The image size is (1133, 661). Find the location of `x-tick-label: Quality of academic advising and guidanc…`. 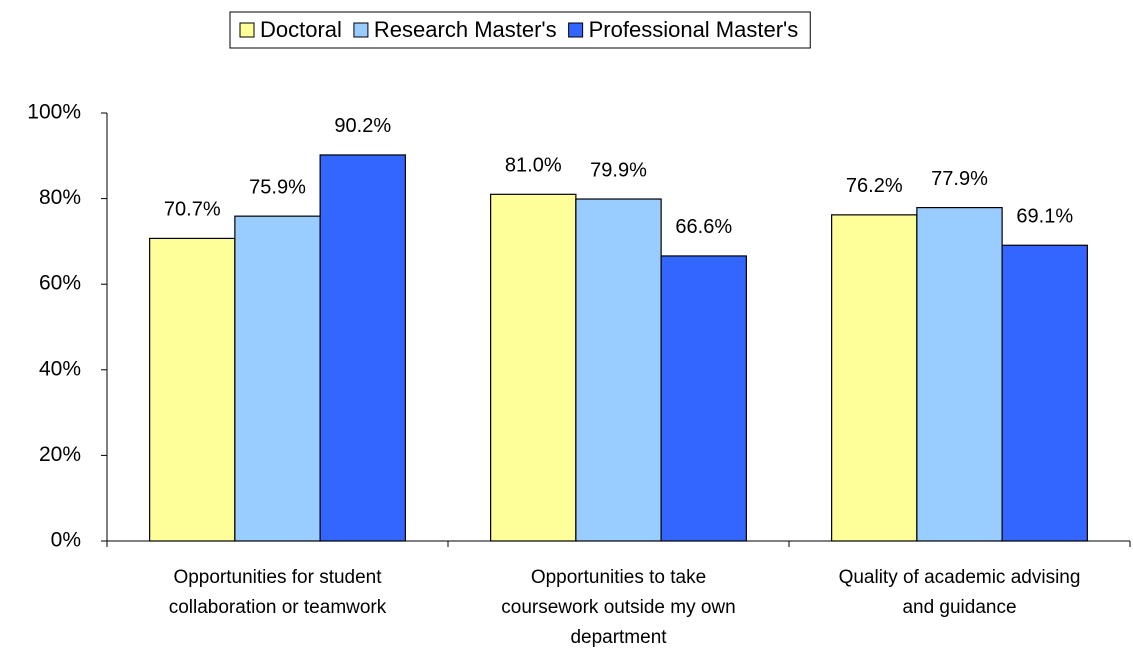

x-tick-label: Quality of academic advising and guidanc… is located at coordinates (959, 592).